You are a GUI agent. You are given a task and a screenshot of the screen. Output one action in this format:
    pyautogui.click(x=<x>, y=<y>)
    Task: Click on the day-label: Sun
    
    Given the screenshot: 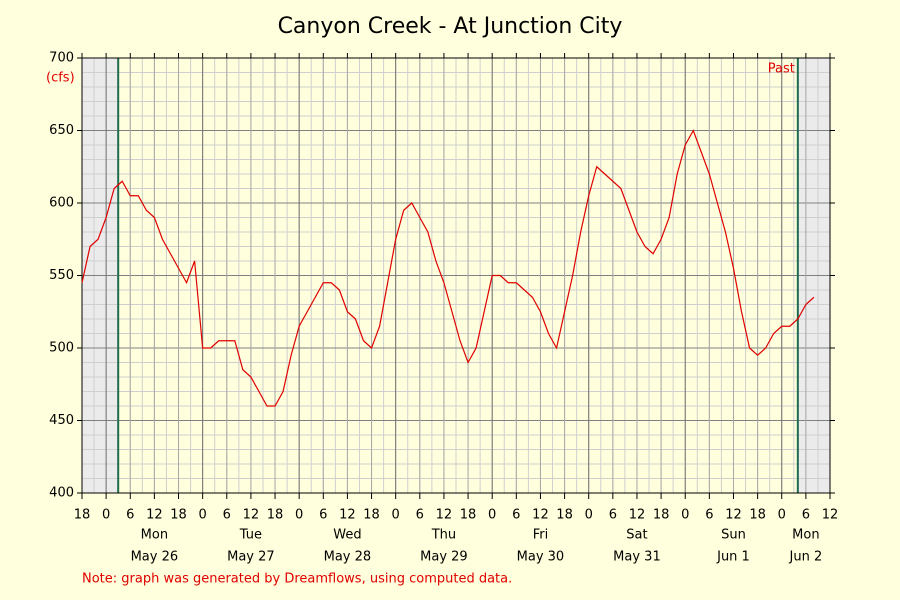 What is the action you would take?
    pyautogui.click(x=733, y=535)
    